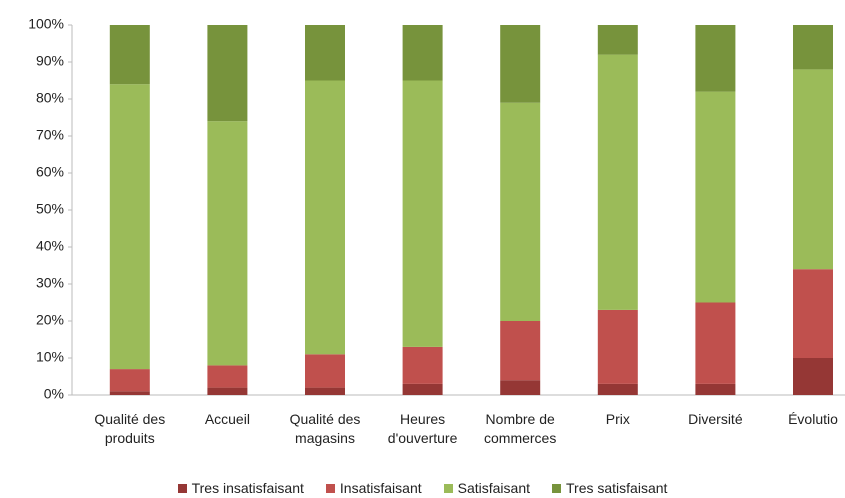 This screenshot has width=845, height=498. I want to click on y-tick-label: 20%, so click(50, 320).